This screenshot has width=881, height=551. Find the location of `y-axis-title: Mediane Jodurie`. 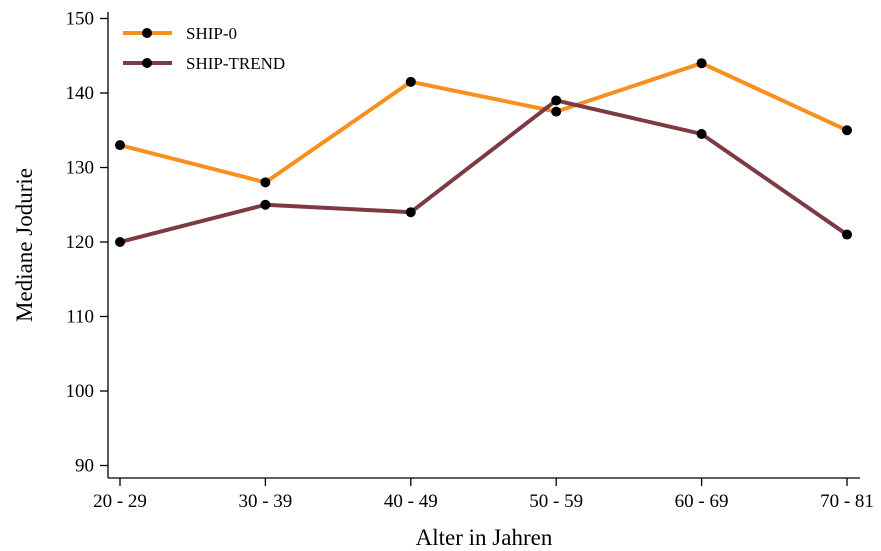

y-axis-title: Mediane Jodurie is located at coordinates (24, 245).